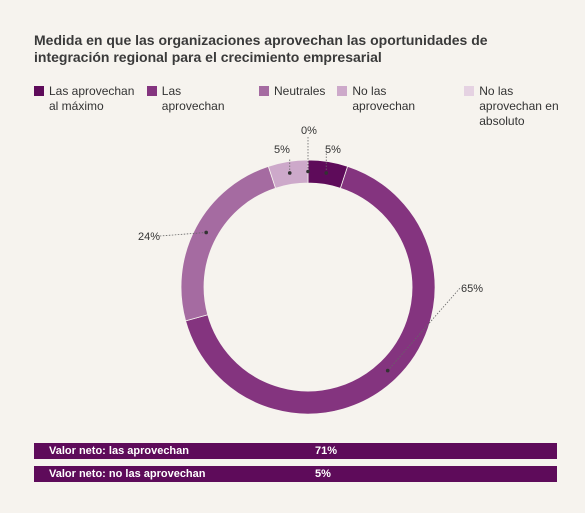  I want to click on marker-dot-no-las-aprovechan-en-absoluto, so click(308, 171).